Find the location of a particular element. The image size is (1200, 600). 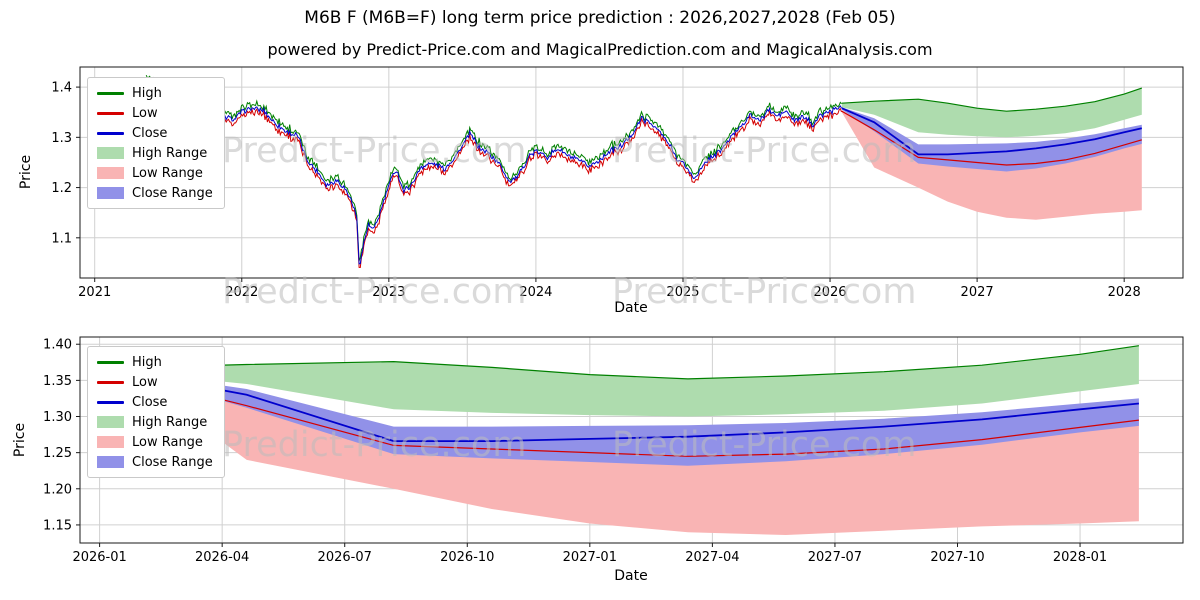

x-tick-label: 2026-04 is located at coordinates (222, 557).